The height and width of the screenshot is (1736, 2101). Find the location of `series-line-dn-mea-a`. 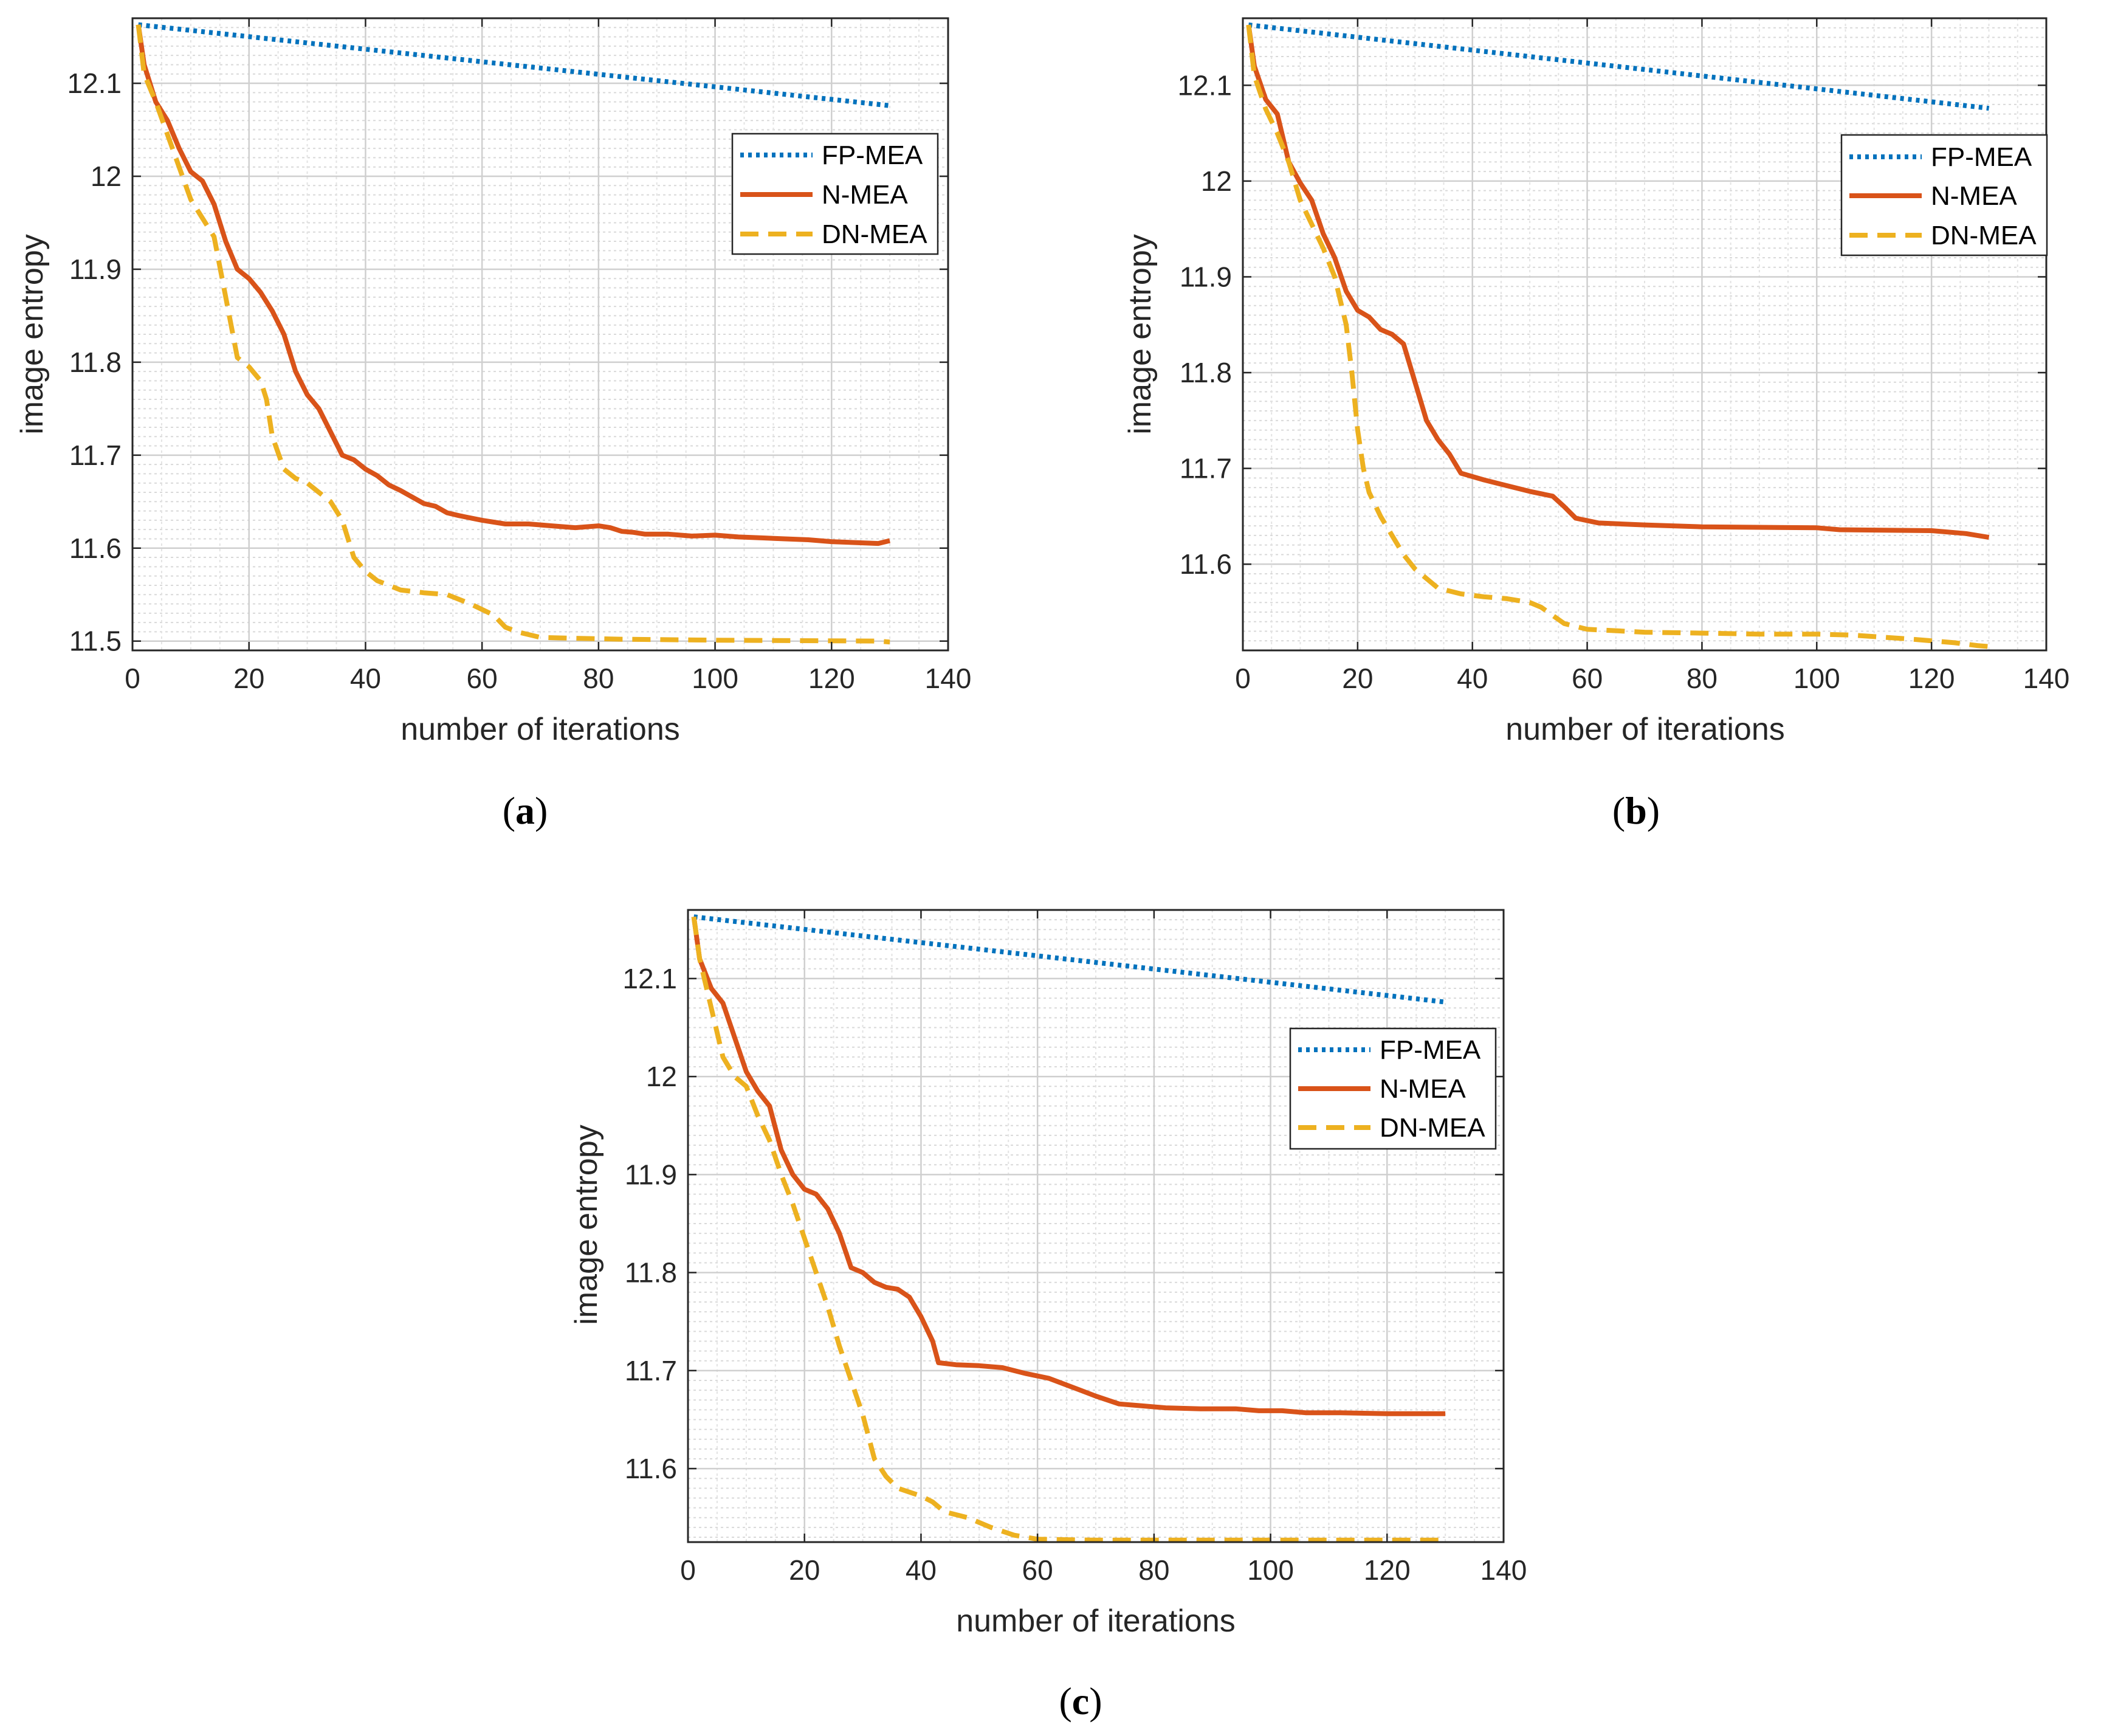

series-line-dn-mea-a is located at coordinates (513, 334).